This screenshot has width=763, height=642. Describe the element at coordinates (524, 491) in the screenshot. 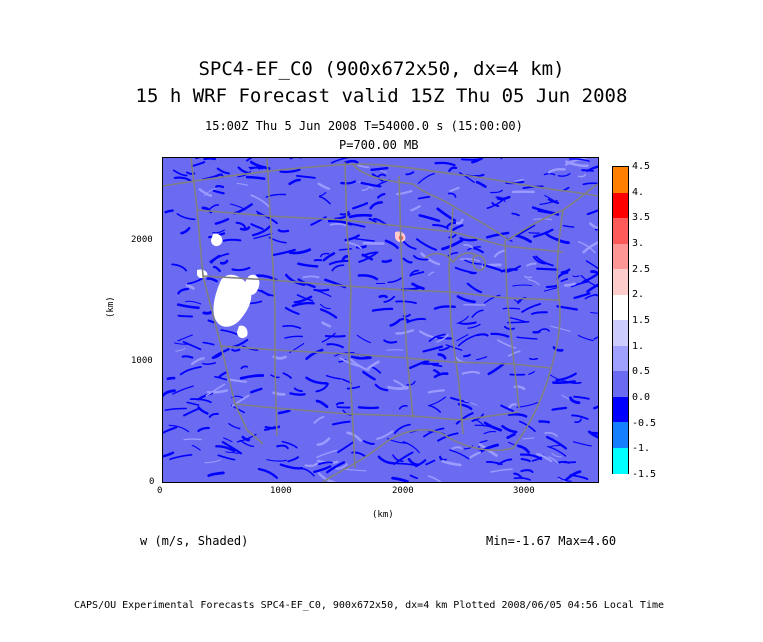

I see `x-tick: 3000` at that location.